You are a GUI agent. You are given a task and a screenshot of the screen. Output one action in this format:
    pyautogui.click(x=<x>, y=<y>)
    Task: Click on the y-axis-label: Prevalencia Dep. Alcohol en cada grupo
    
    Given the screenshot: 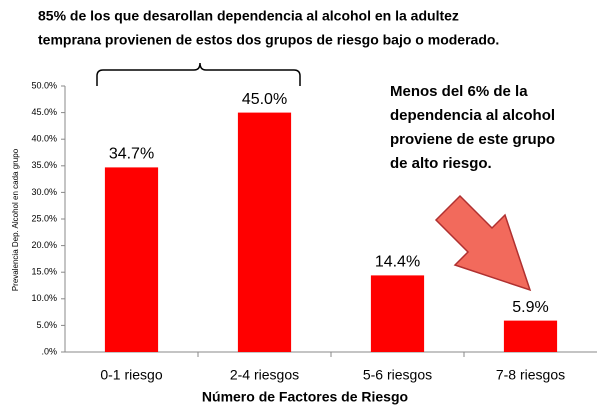 What is the action you would take?
    pyautogui.click(x=15, y=219)
    